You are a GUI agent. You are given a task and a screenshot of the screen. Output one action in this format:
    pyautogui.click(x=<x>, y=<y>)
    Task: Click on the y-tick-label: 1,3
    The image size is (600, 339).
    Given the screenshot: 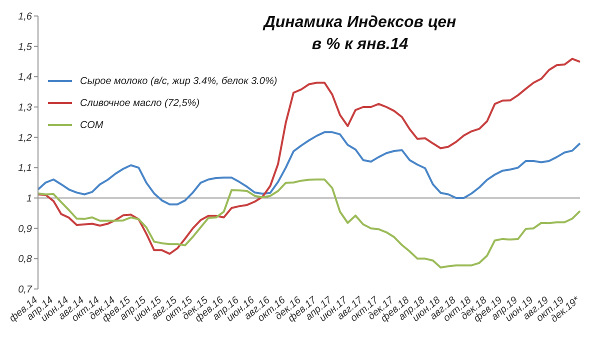 What is the action you would take?
    pyautogui.click(x=25, y=108)
    